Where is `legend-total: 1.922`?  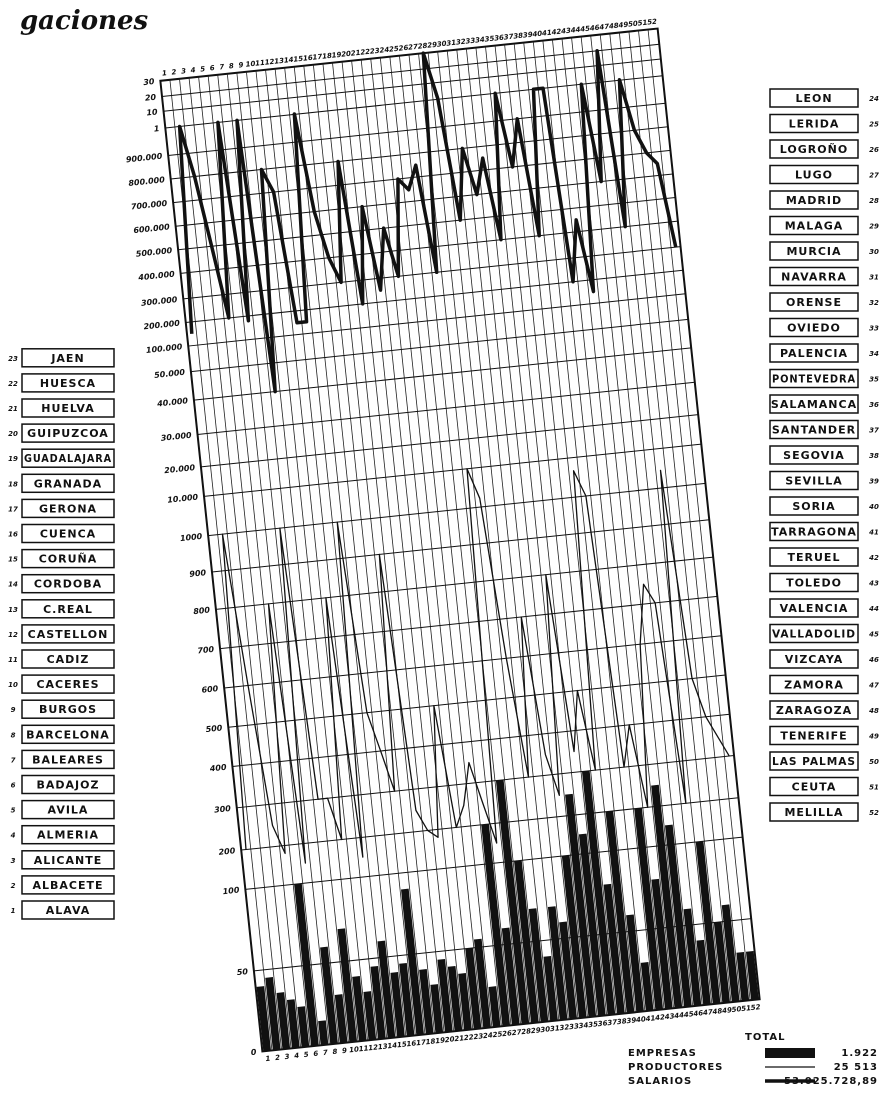 legend-total: 1.922 is located at coordinates (859, 1053).